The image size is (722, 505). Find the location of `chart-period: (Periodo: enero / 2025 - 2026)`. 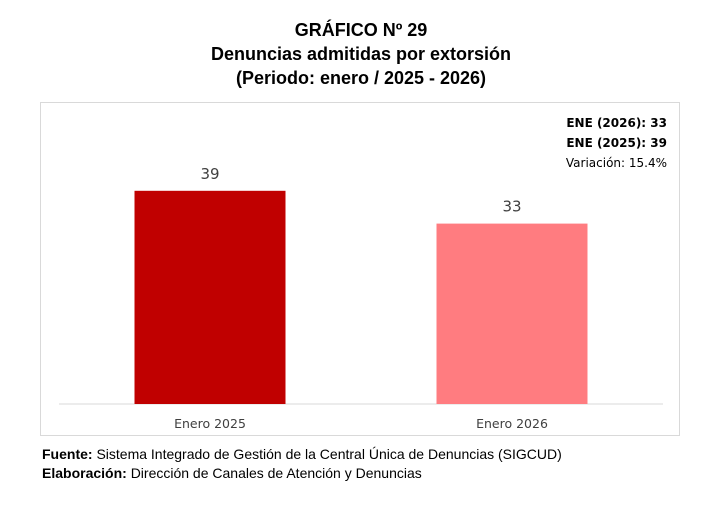

chart-period: (Periodo: enero / 2025 - 2026) is located at coordinates (361, 78).